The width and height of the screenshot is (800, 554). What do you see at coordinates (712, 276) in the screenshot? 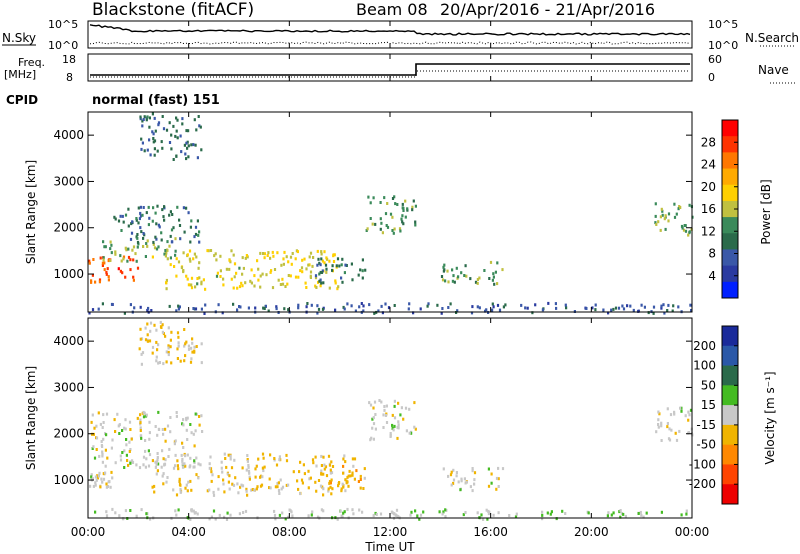
I see `power-colorbar-label: 4` at bounding box center [712, 276].